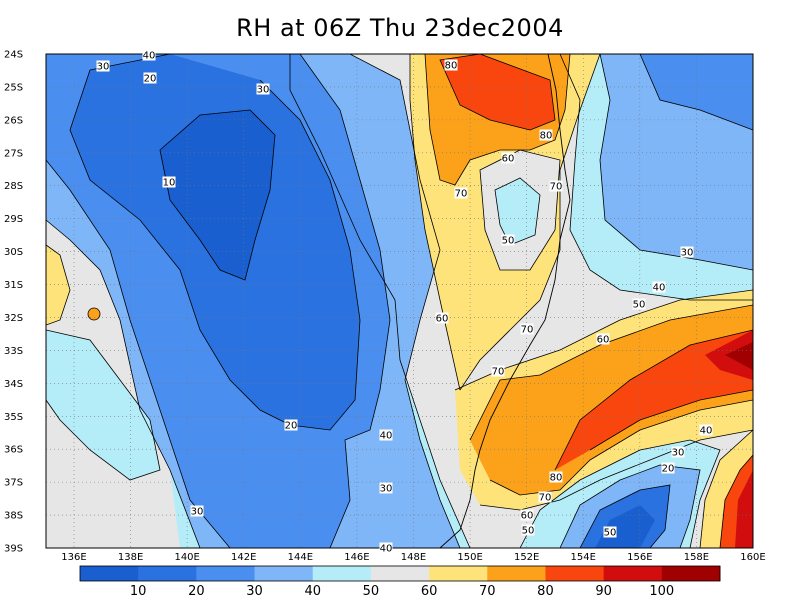  What do you see at coordinates (413, 557) in the screenshot?
I see `lon-tick-label: 148E` at bounding box center [413, 557].